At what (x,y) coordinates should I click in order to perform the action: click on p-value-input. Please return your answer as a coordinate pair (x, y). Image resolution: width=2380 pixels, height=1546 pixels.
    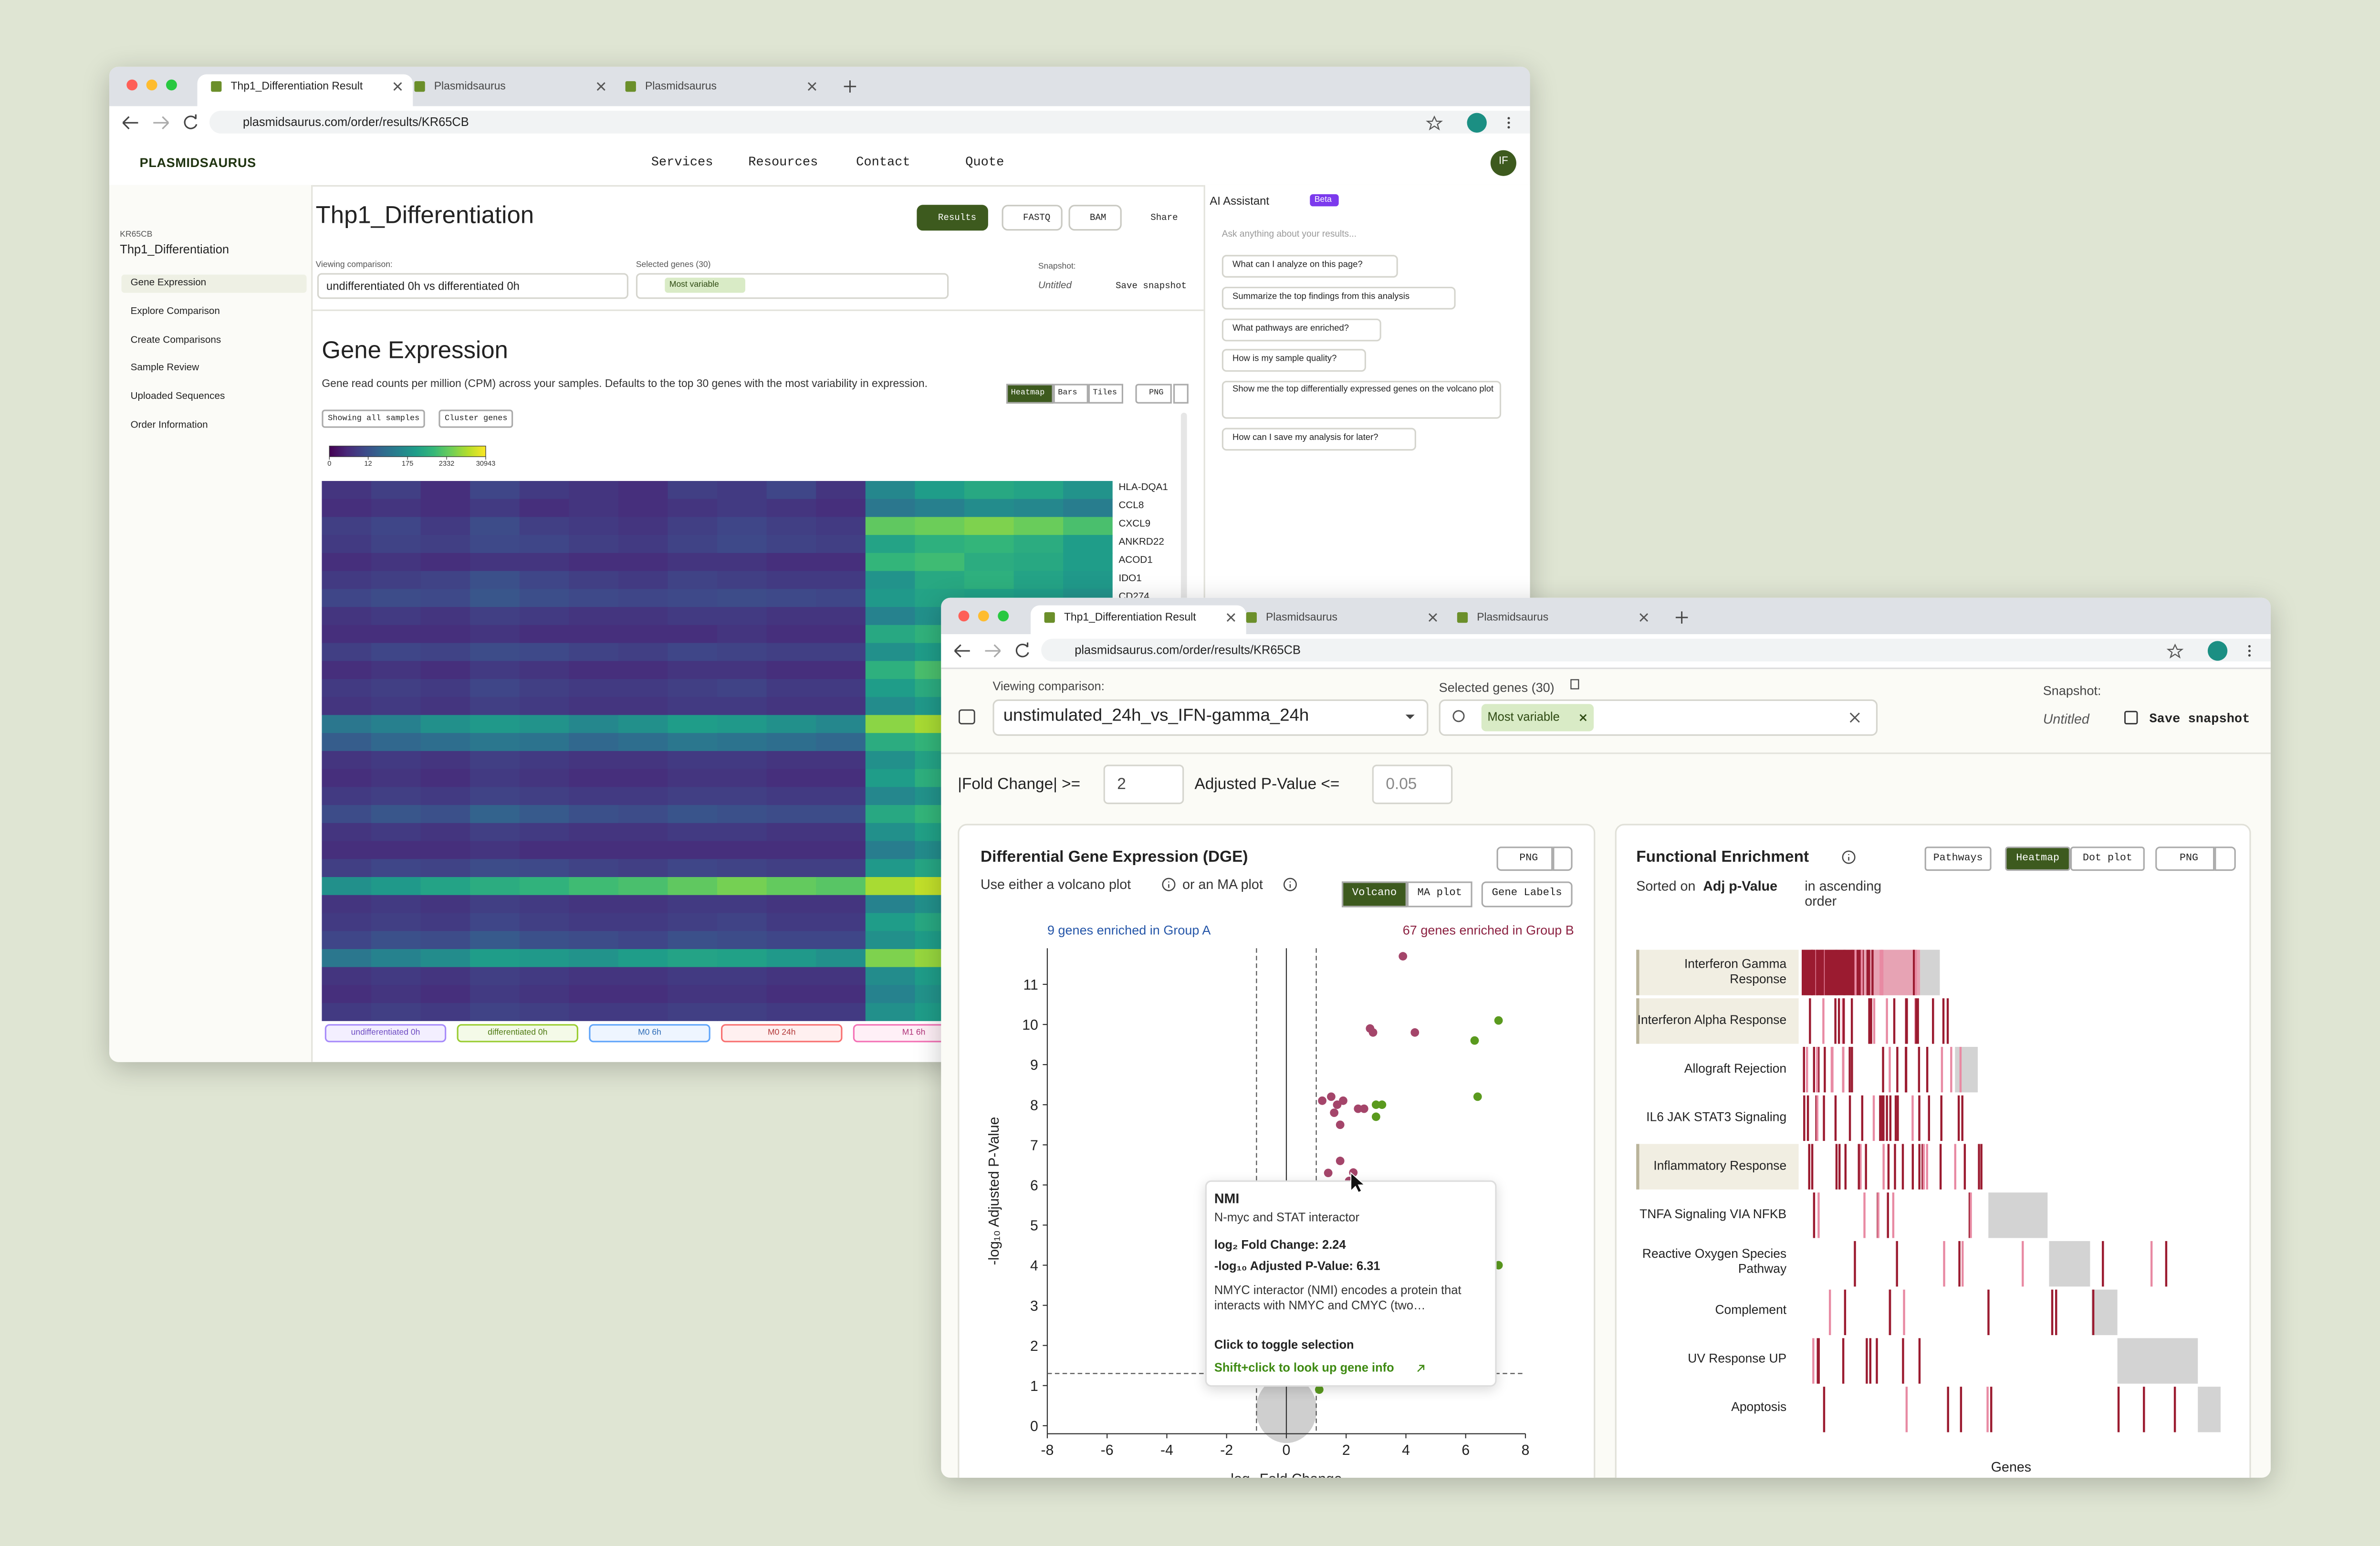
    Looking at the image, I should click on (1413, 784).